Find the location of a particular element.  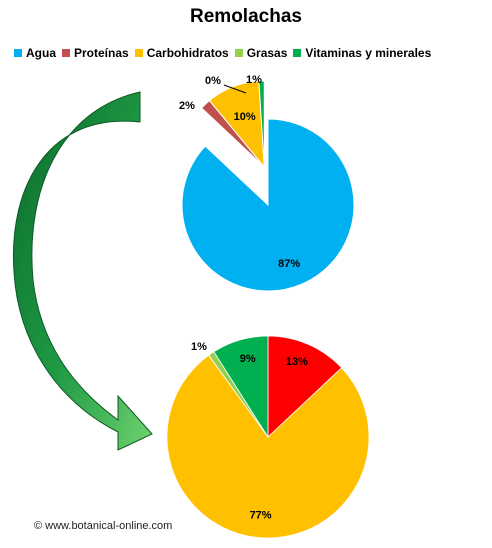

leader-line is located at coordinates (235, 89).